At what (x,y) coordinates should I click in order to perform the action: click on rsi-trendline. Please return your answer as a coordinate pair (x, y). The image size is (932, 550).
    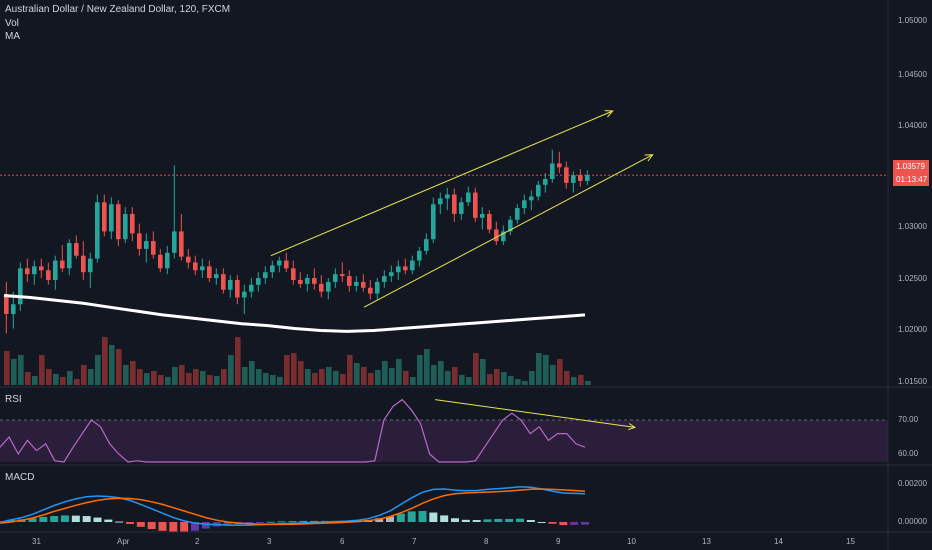
    Looking at the image, I should click on (536, 415).